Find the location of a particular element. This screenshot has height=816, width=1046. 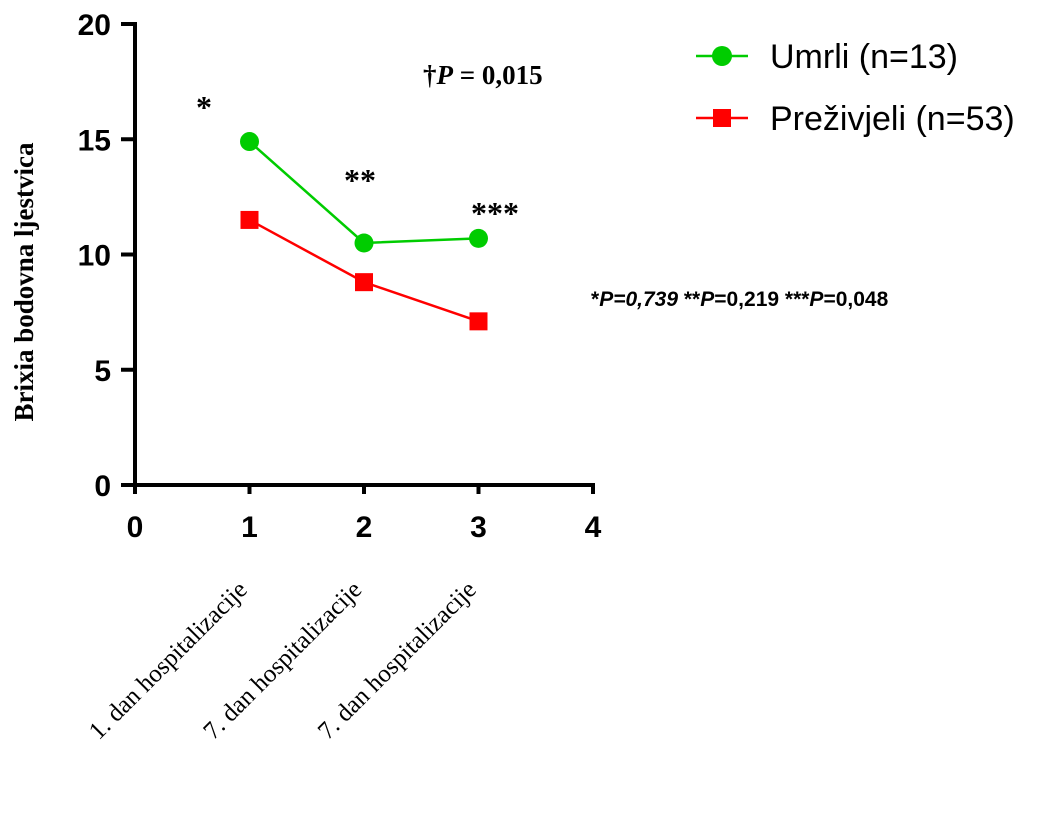

dagger-symbol: † is located at coordinates (430, 75).